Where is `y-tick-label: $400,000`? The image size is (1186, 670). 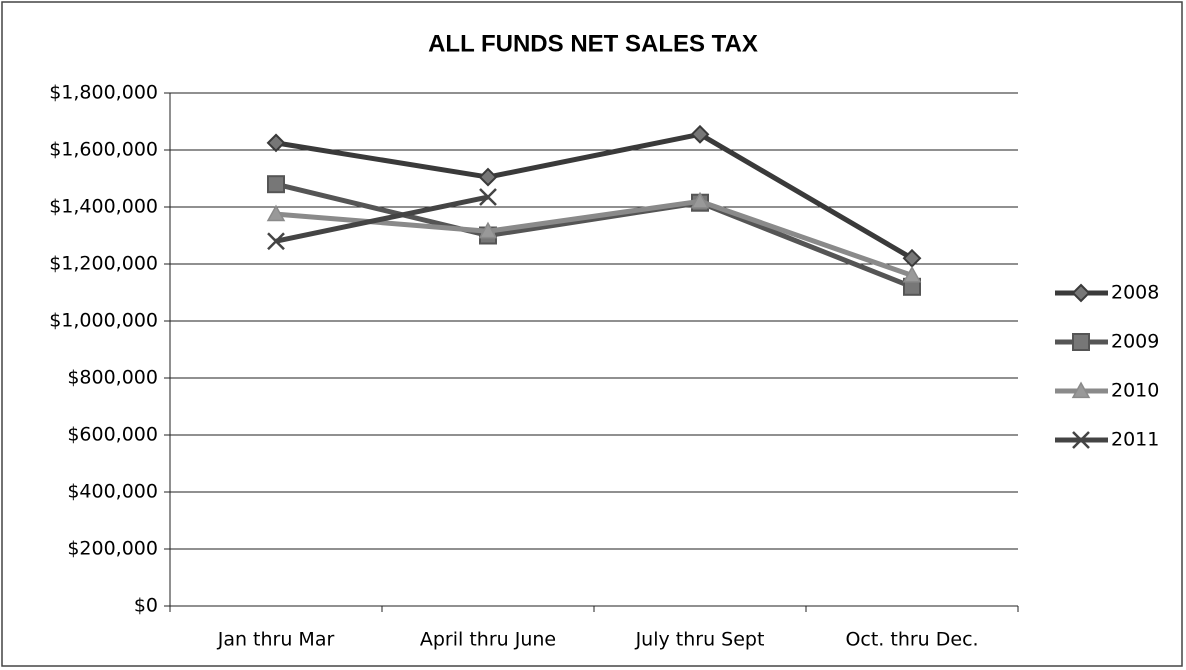
y-tick-label: $400,000 is located at coordinates (112, 492).